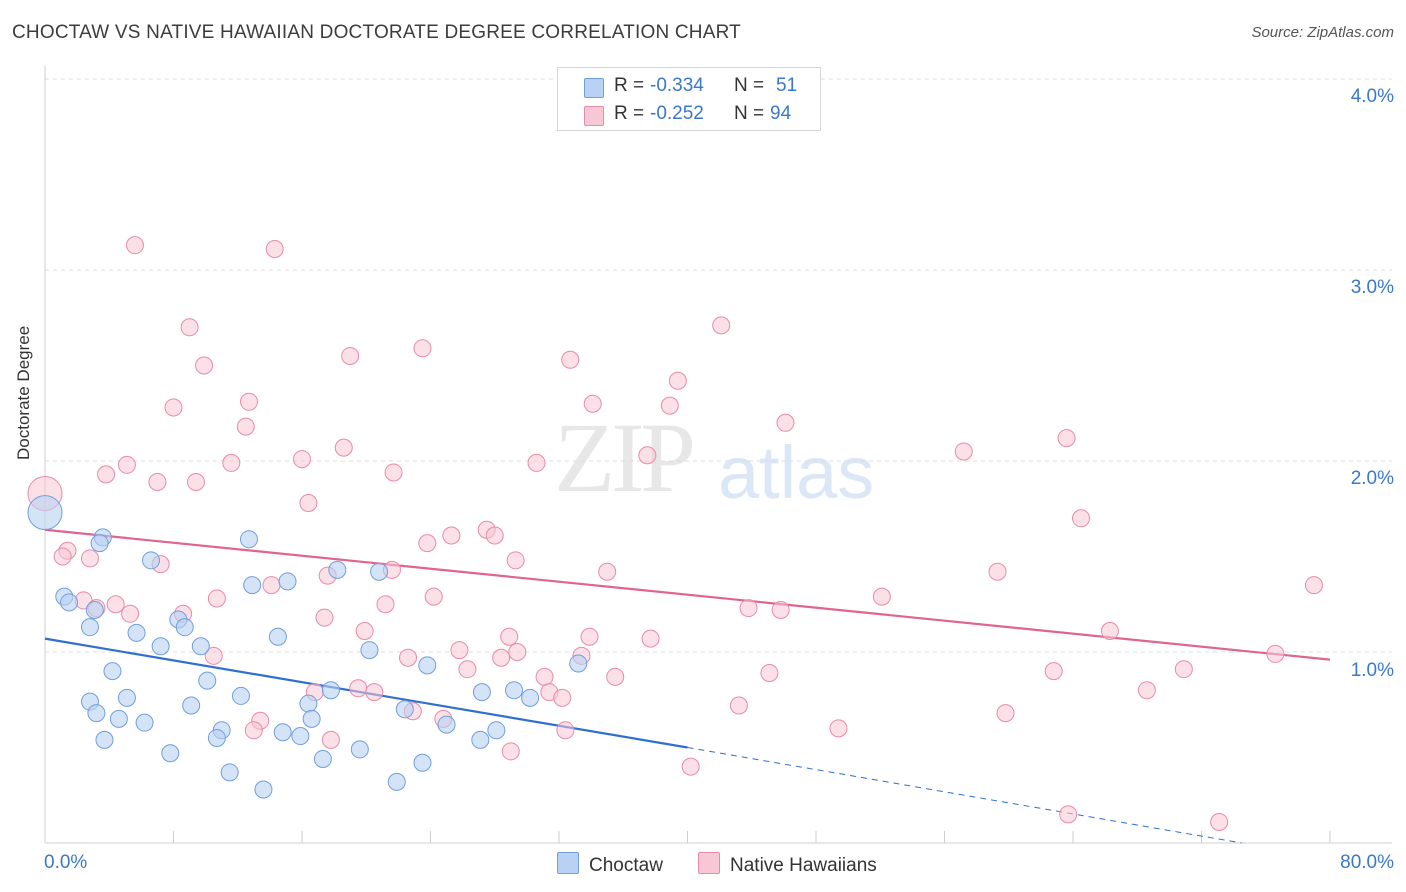  Describe the element at coordinates (787, 85) in the screenshot. I see `legend-n-value: 51` at that location.